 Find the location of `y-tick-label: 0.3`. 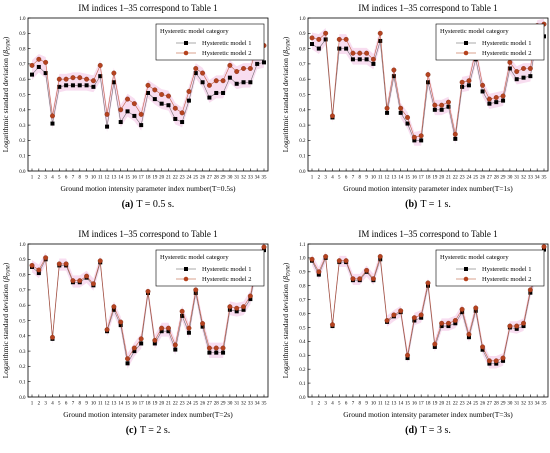

y-tick-label: 0.3 is located at coordinates (302, 126).